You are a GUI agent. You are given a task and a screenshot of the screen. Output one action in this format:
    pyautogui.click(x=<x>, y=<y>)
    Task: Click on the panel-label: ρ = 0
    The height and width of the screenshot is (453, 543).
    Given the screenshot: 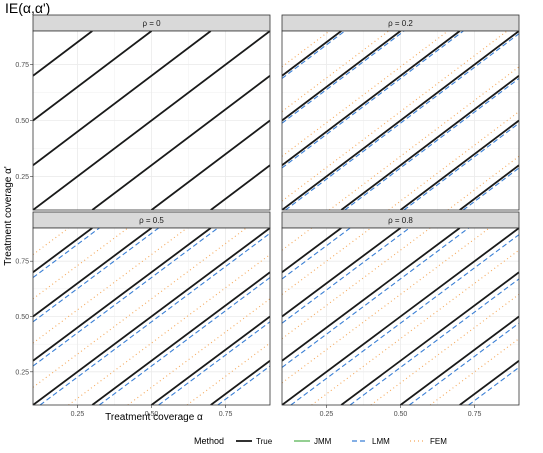 What is the action you would take?
    pyautogui.click(x=151, y=23)
    